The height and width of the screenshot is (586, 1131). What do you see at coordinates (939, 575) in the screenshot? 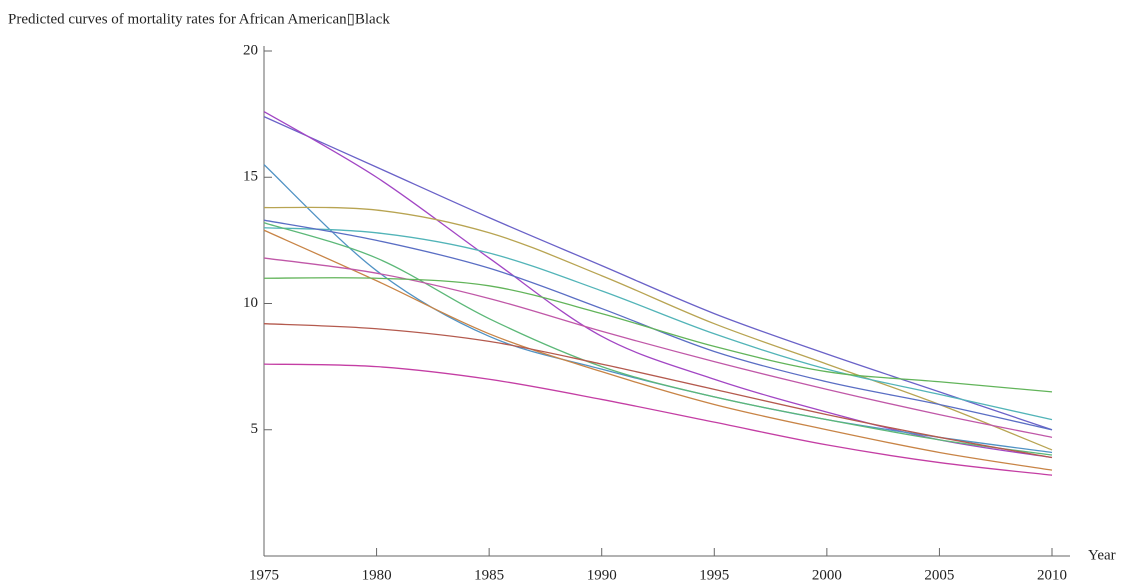
I see `x-tick-label: 2005` at bounding box center [939, 575].